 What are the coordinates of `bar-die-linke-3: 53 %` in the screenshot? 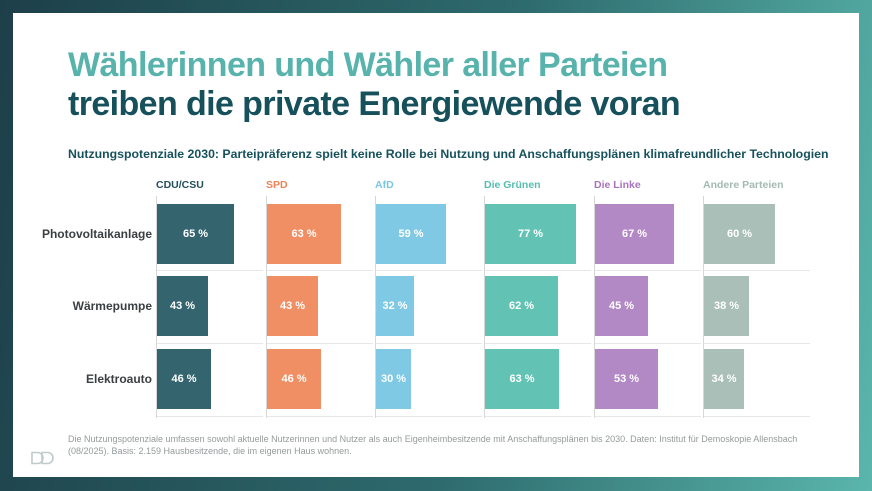 It's located at (626, 379).